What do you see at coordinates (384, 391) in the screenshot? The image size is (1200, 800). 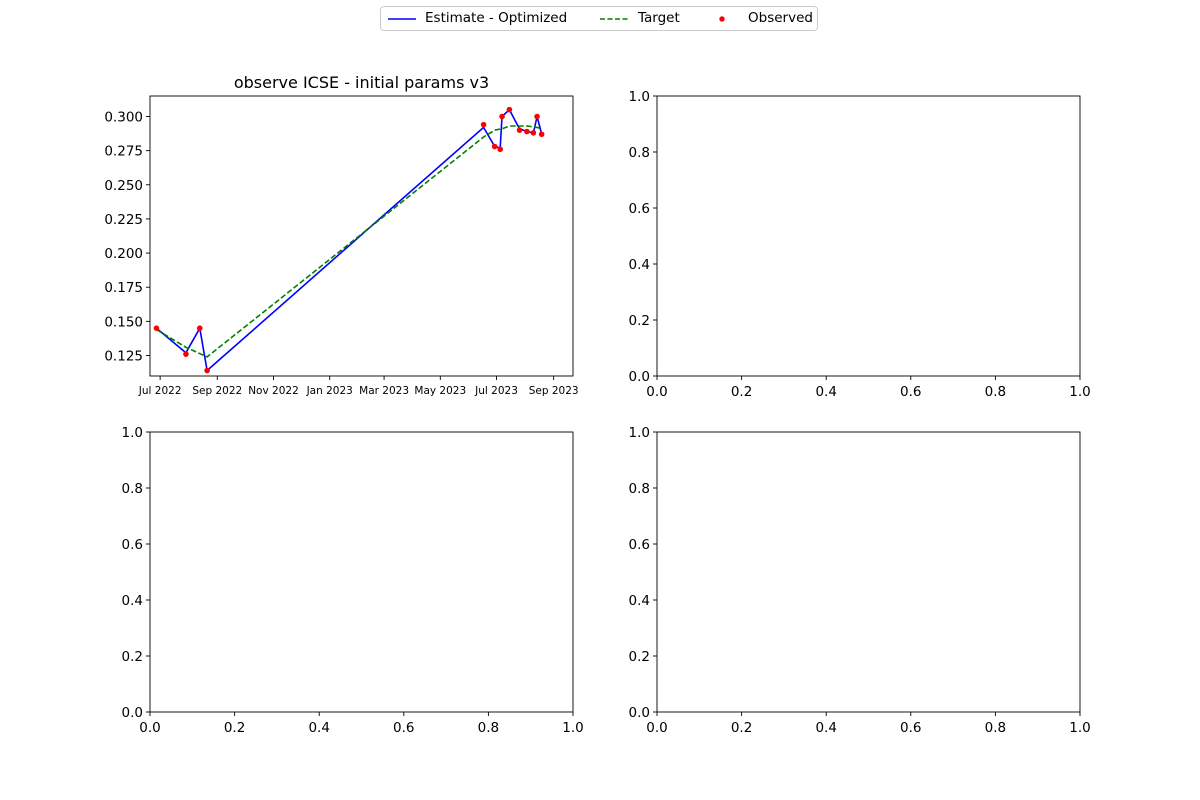 I see `x-tick-label: Mar 2023` at bounding box center [384, 391].